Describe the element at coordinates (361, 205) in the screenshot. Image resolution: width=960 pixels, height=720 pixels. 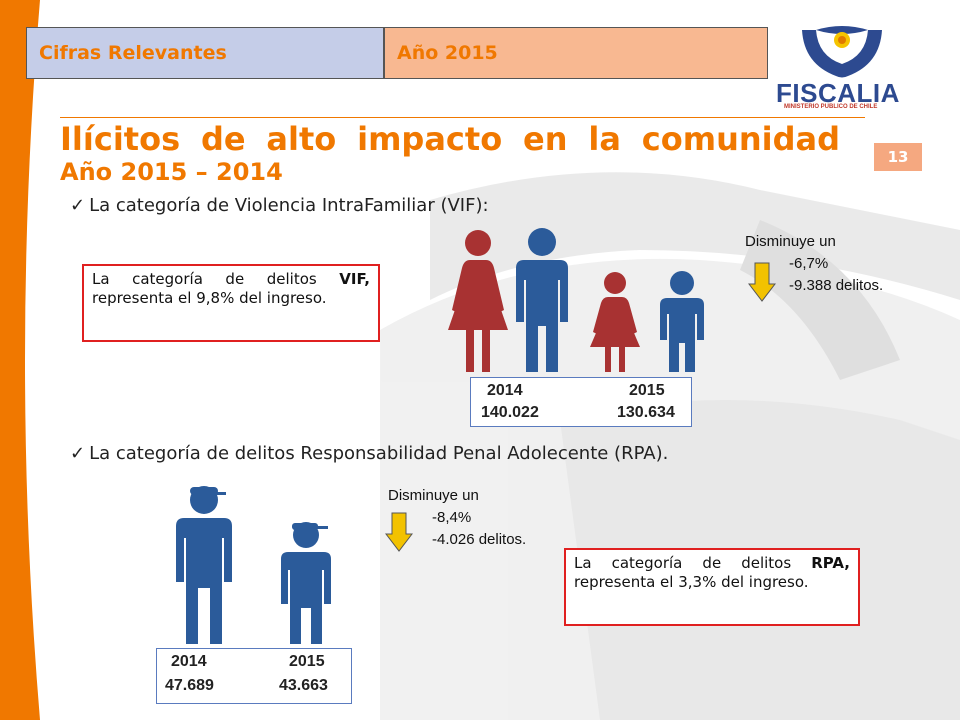
I see `bullet-vif-bold: Violencia IntraFamiliar (VIF):` at that location.